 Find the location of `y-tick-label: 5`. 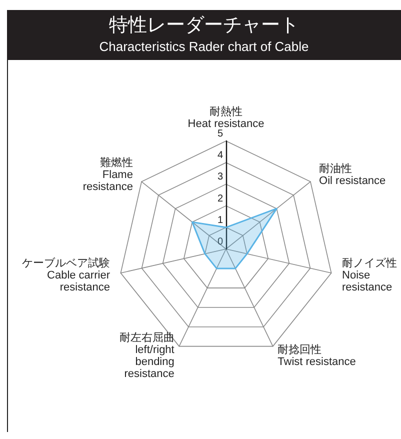

y-tick-label: 5 is located at coordinates (220, 134).